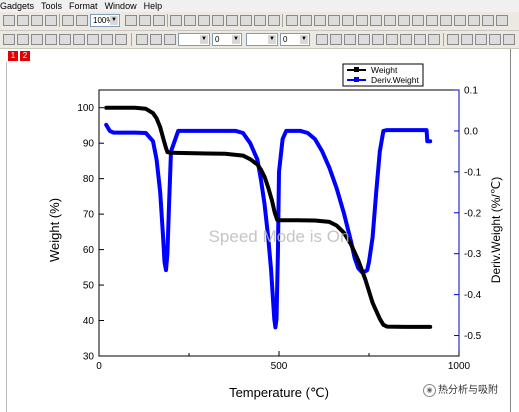 The height and width of the screenshot is (412, 519). What do you see at coordinates (142, 39) in the screenshot?
I see `line-color-icon` at bounding box center [142, 39].